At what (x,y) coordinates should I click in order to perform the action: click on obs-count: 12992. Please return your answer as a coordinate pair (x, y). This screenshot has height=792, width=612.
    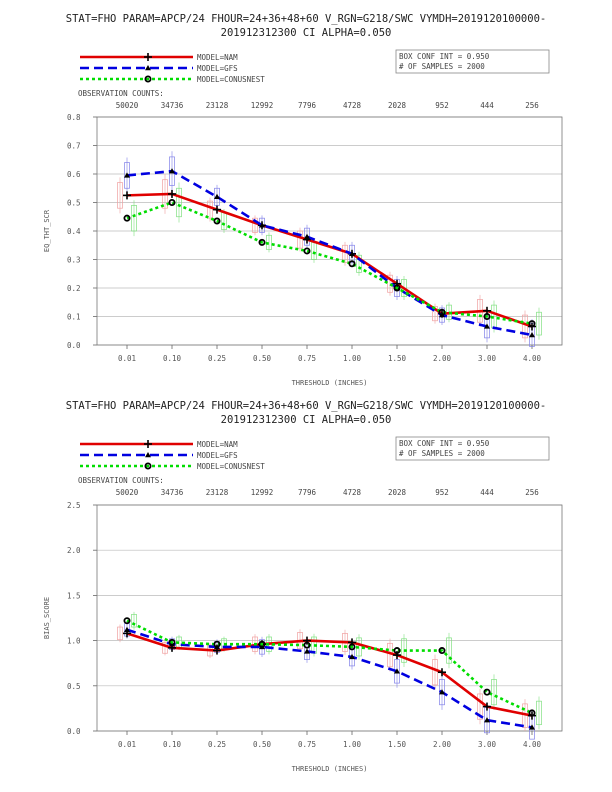
    Looking at the image, I should click on (262, 492).